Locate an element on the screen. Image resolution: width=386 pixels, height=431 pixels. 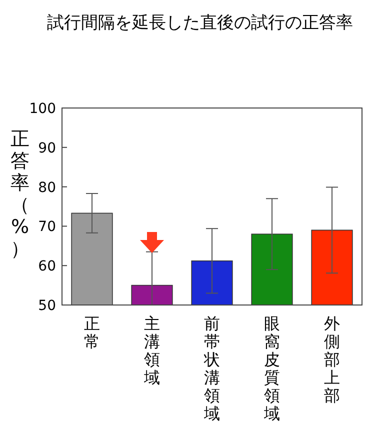
y-tick-label: 60 is located at coordinates (47, 266).